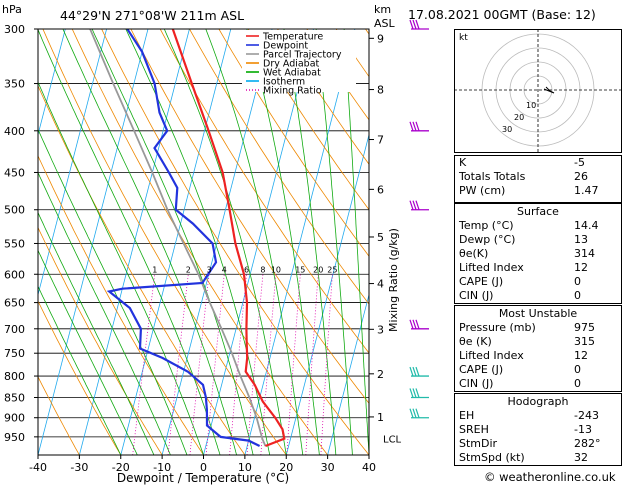 This screenshot has height=486, width=629. Describe the element at coordinates (302, 55) in the screenshot. I see `legend-label: Parcel Trajectory` at that location.